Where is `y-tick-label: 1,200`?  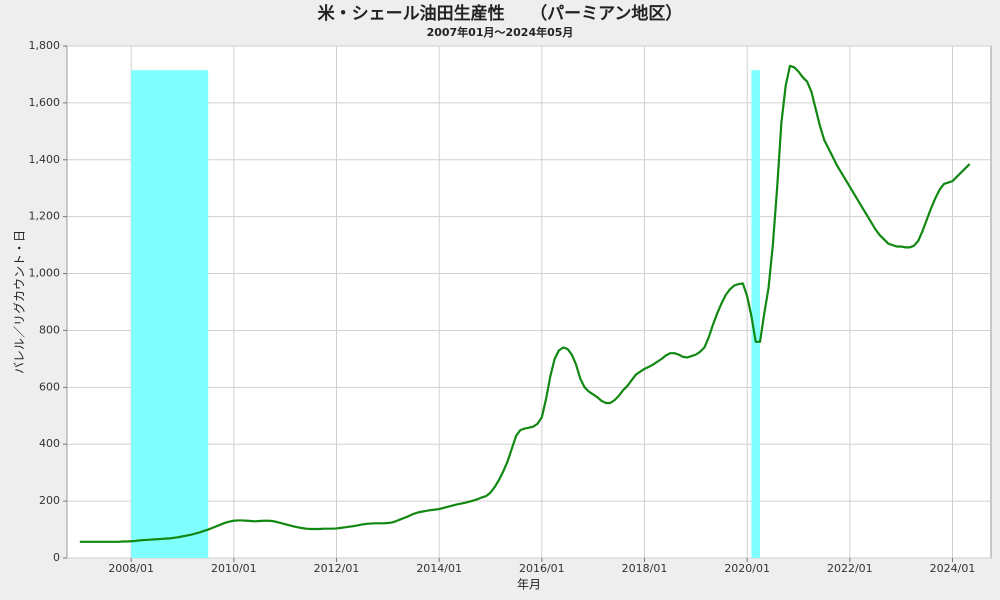
y-tick-label: 1,200 is located at coordinates (45, 216).